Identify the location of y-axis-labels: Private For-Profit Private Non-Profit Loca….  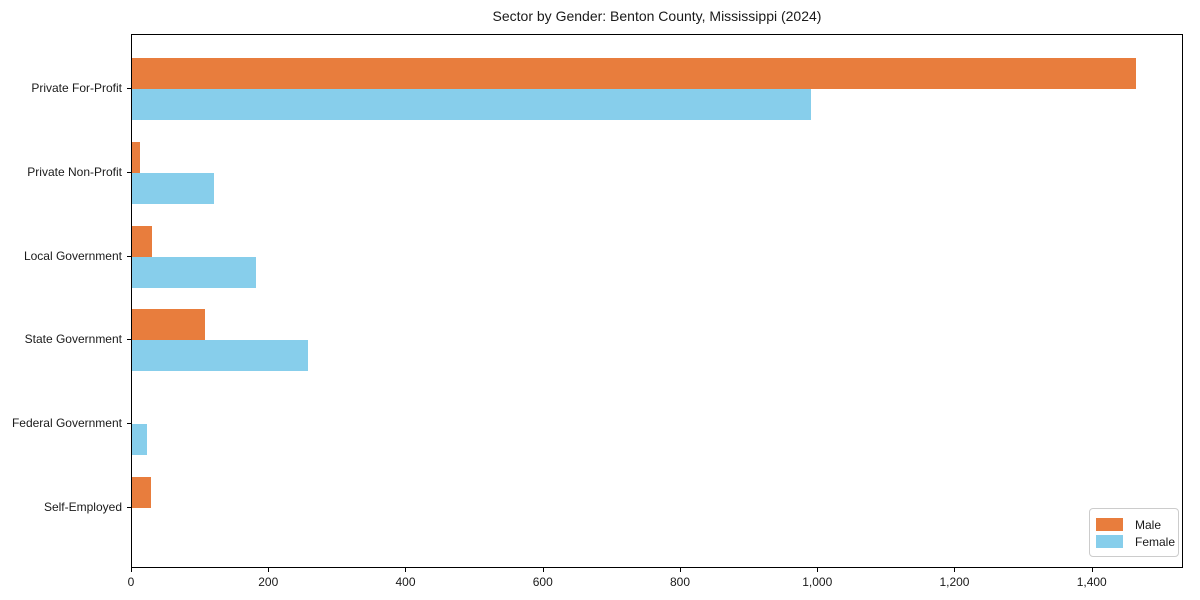
(61, 301).